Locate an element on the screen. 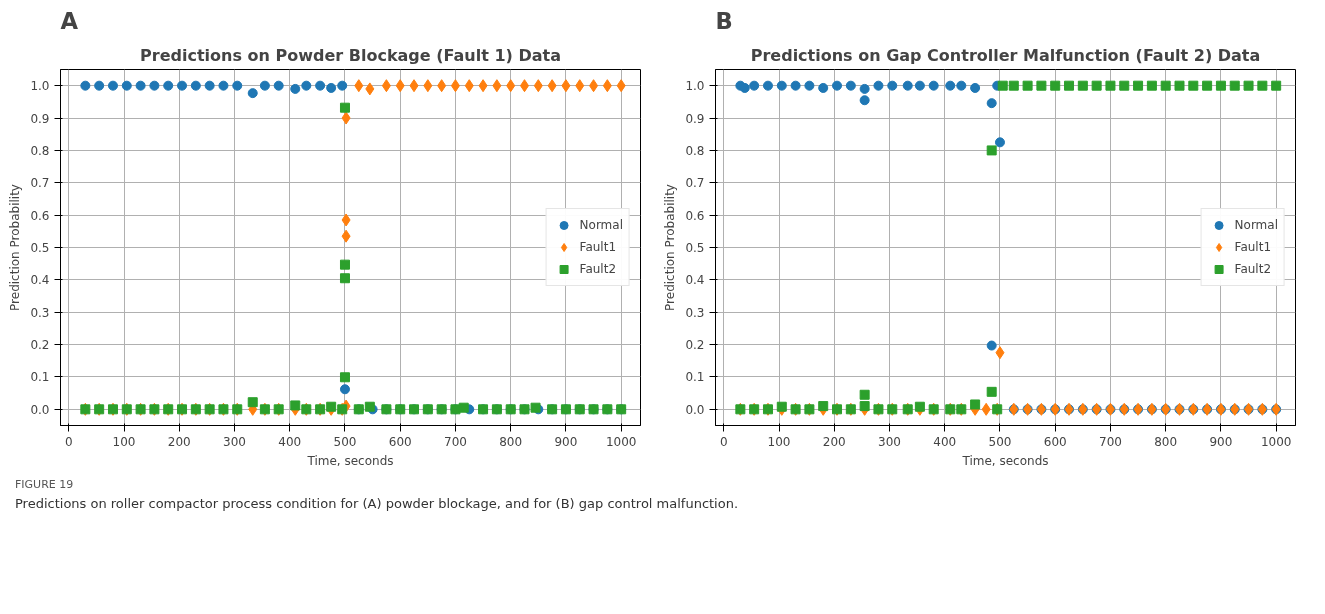  text: A is located at coordinates (69, 20).